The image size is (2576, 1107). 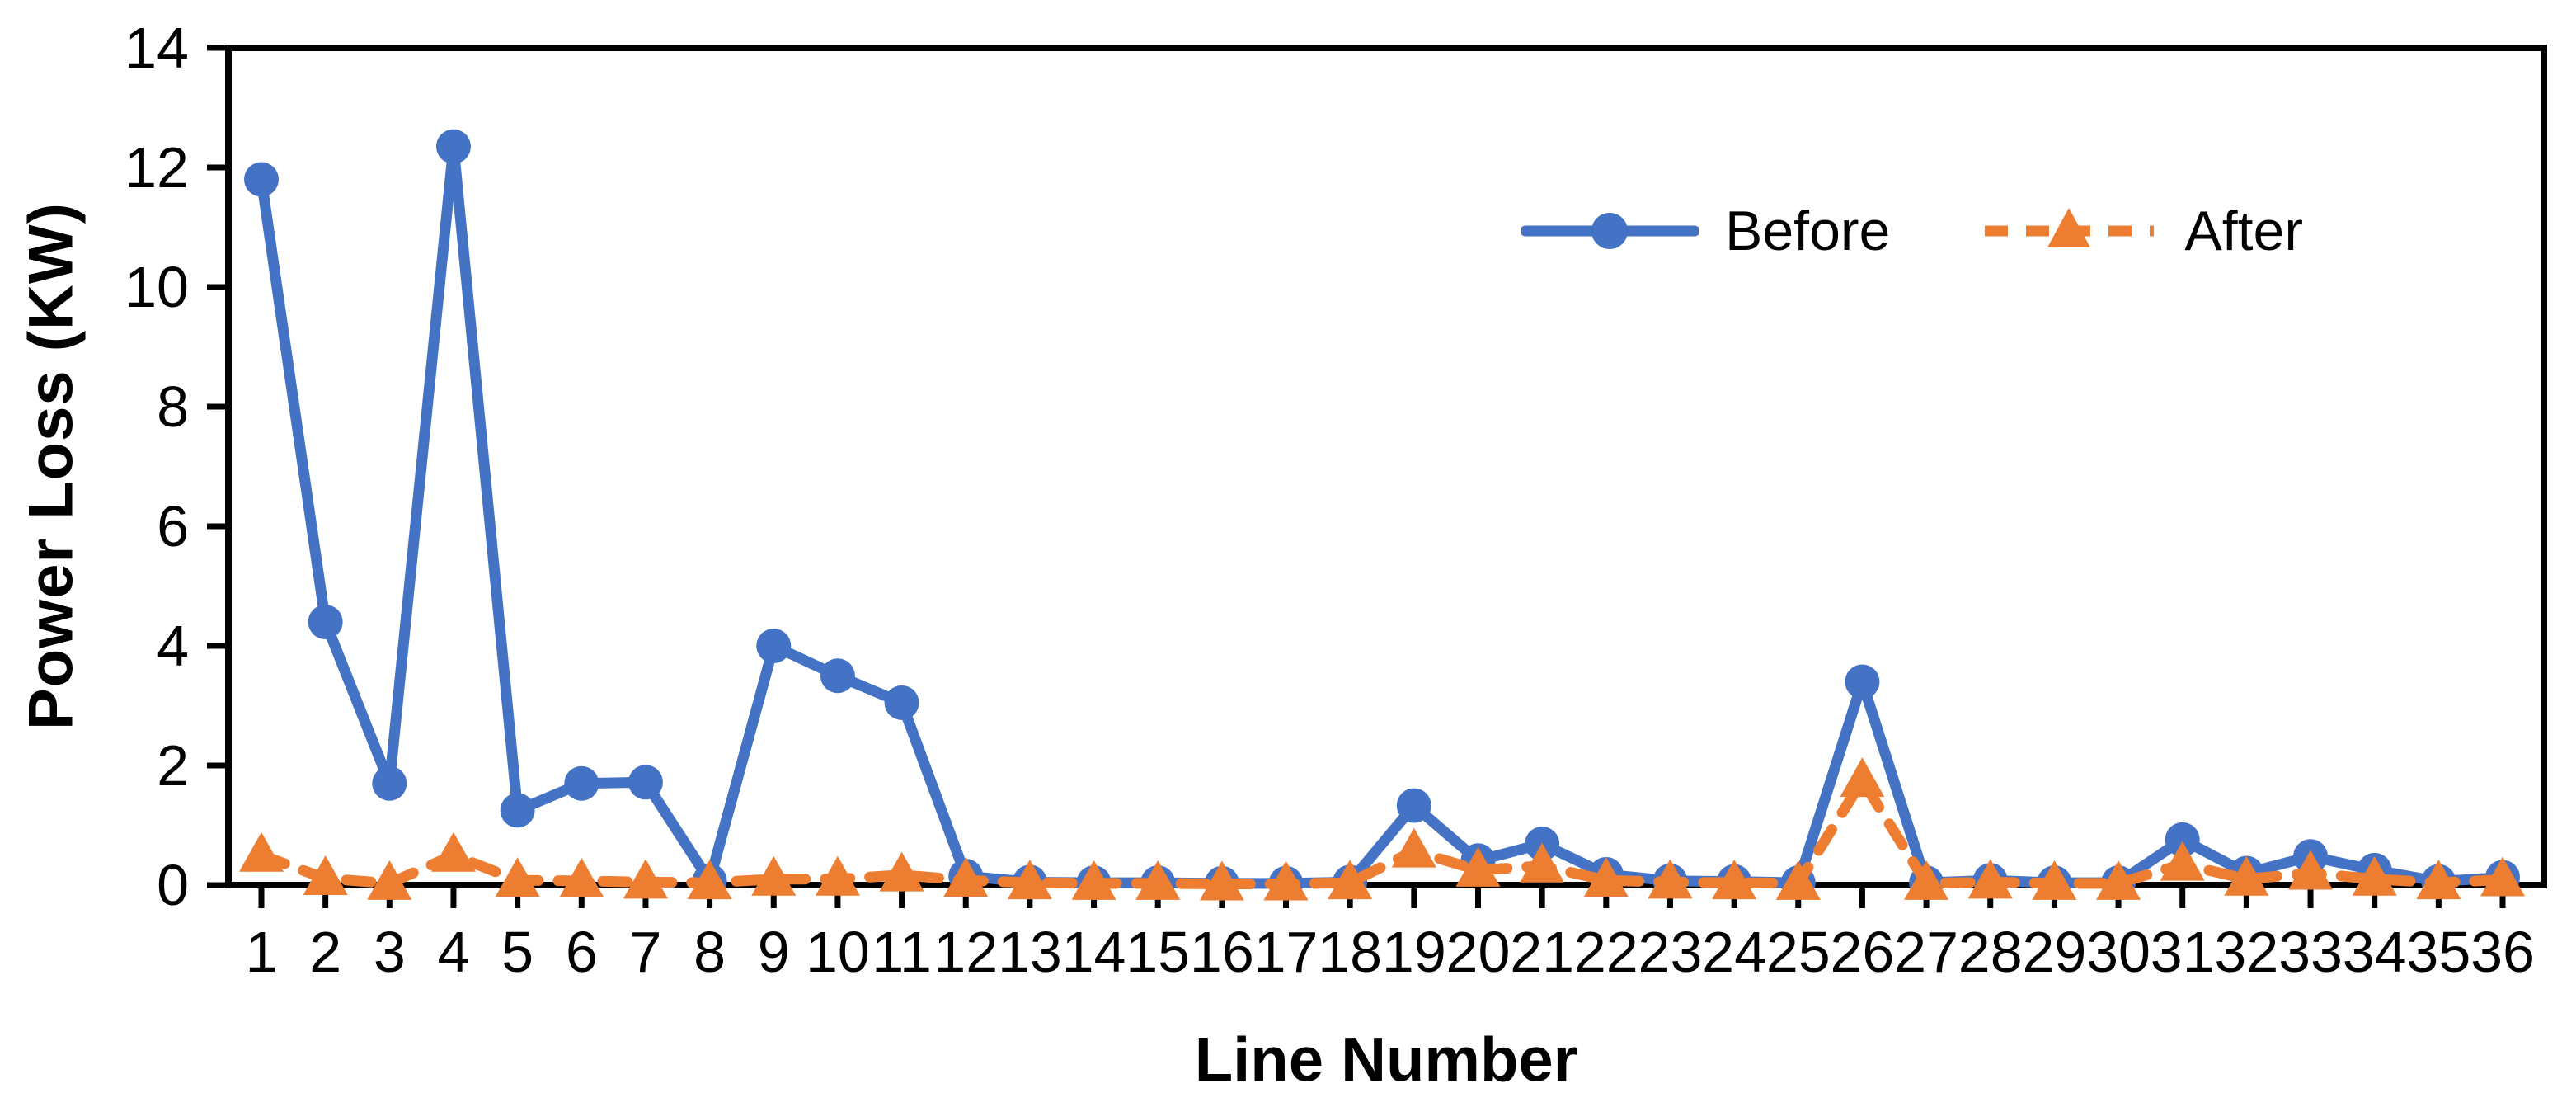 I want to click on y-tick-label: 2, so click(x=173, y=765).